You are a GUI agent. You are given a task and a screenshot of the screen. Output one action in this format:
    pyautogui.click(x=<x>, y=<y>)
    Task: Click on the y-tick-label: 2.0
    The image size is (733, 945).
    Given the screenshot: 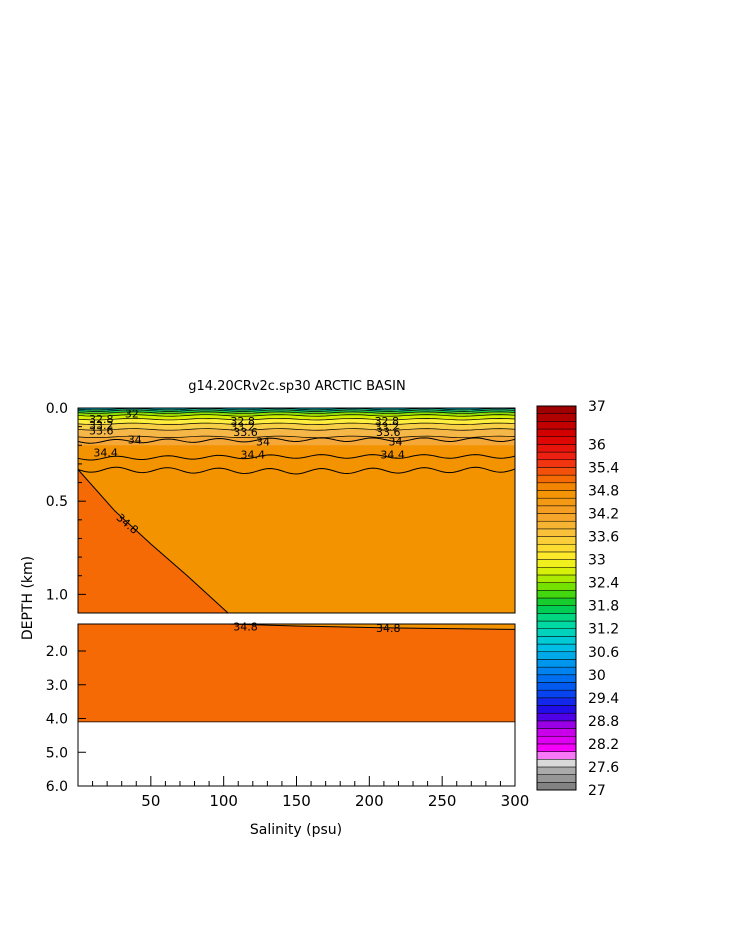 What is the action you would take?
    pyautogui.click(x=57, y=652)
    